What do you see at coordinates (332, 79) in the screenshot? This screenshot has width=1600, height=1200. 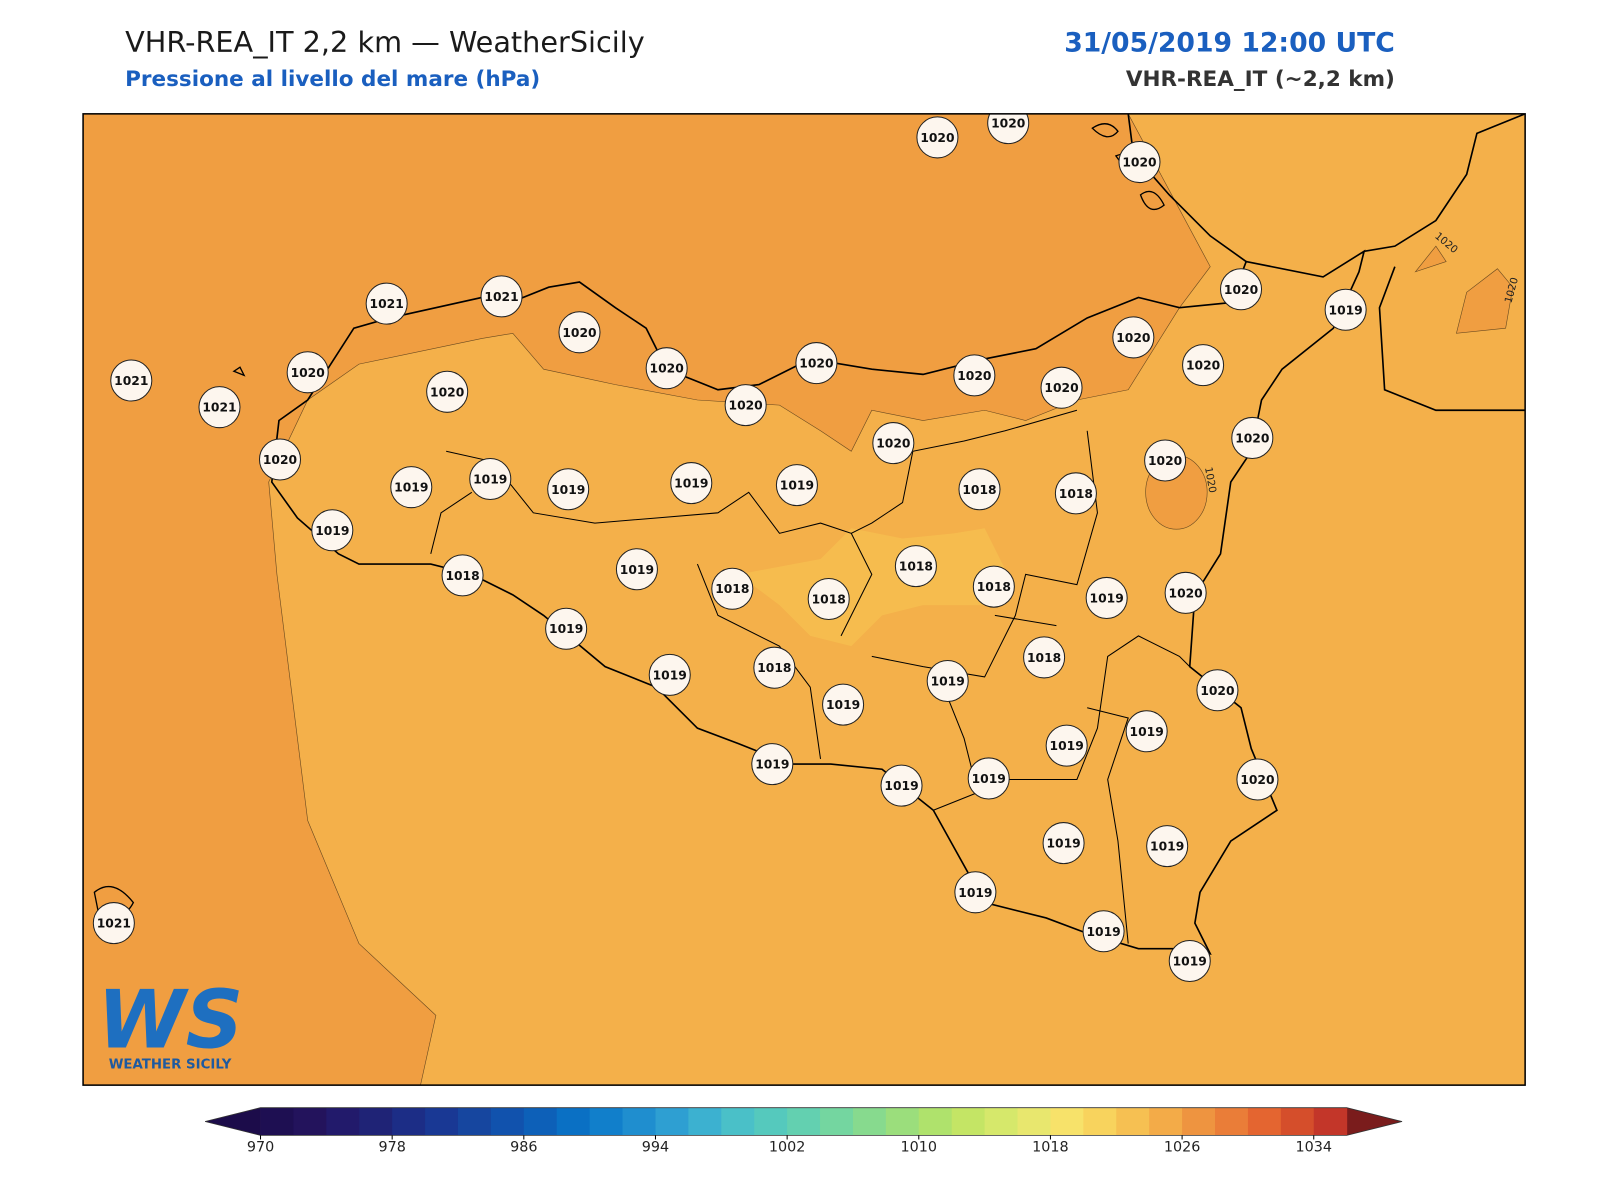 I see `subtitle: Pressione al livello del mare (hPa)` at bounding box center [332, 79].